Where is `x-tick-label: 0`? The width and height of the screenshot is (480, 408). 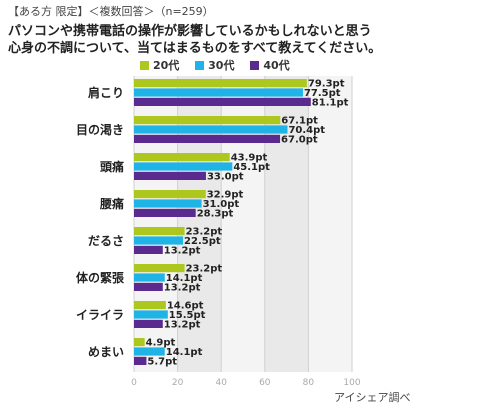
x-tick-label: 0 is located at coordinates (134, 383).